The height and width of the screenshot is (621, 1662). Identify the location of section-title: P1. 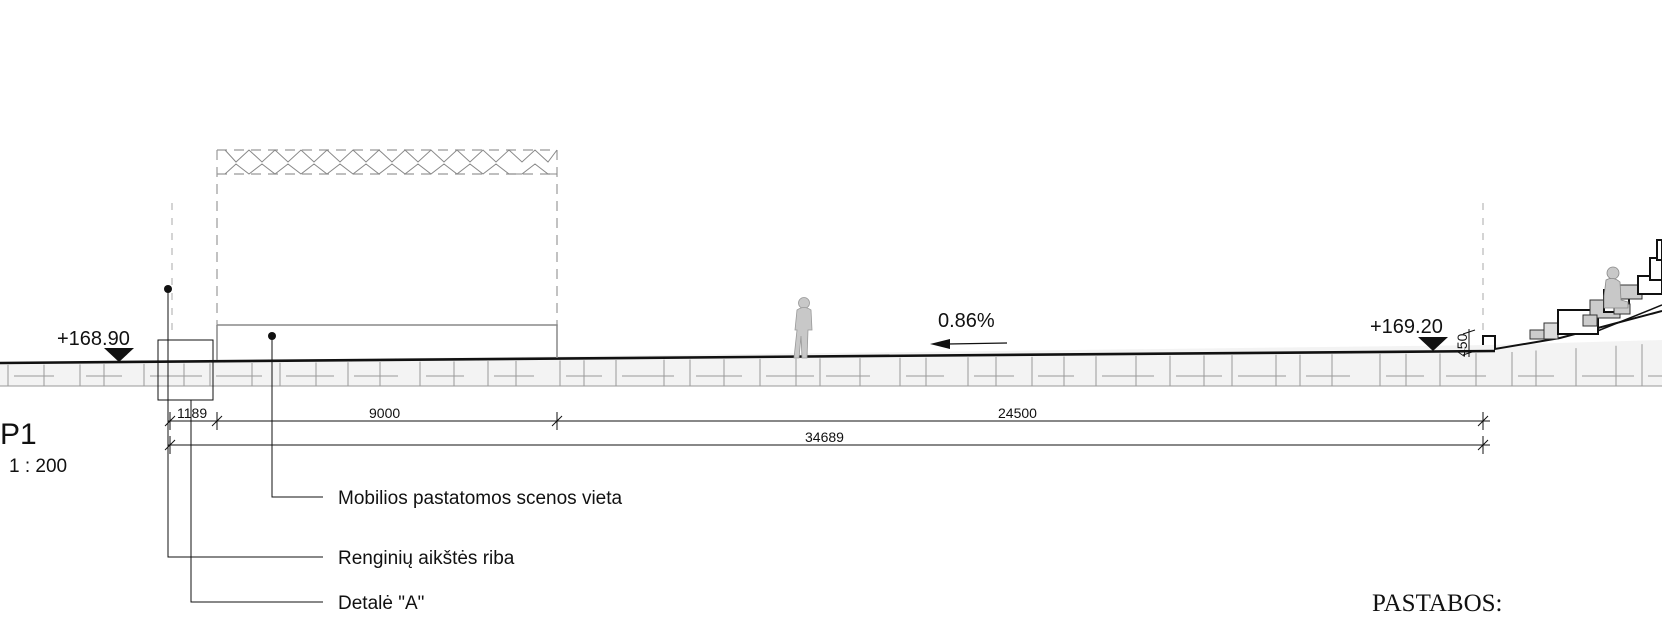
(18, 434).